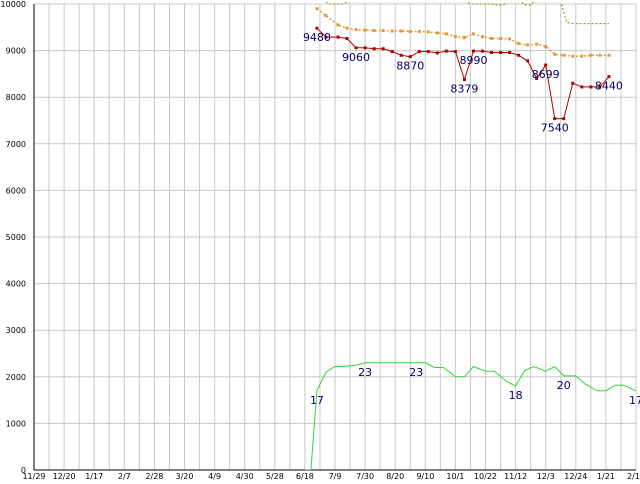 This screenshot has height=484, width=640. I want to click on data-label-red: 8699, so click(546, 74).